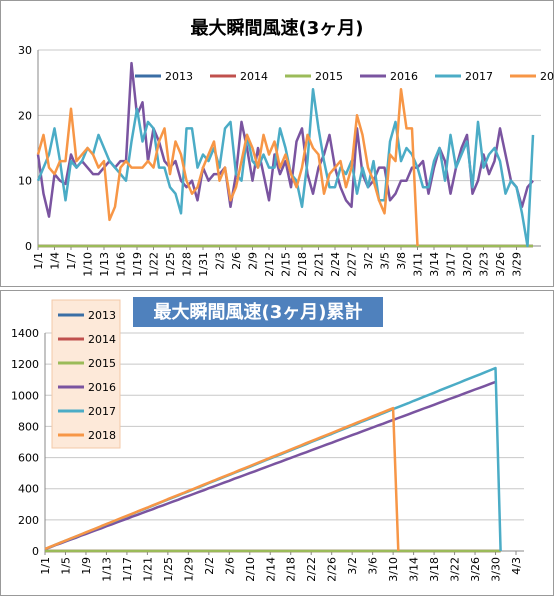  What do you see at coordinates (25, 181) in the screenshot?
I see `y-tick-label: 10` at bounding box center [25, 181].